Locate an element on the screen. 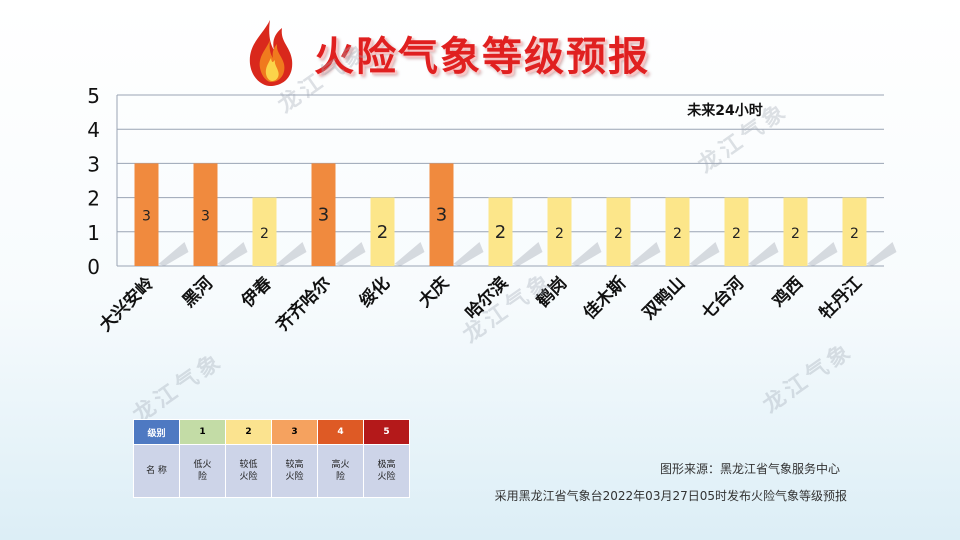 The width and height of the screenshot is (960, 540). y-tick-label: 4 is located at coordinates (93, 130).